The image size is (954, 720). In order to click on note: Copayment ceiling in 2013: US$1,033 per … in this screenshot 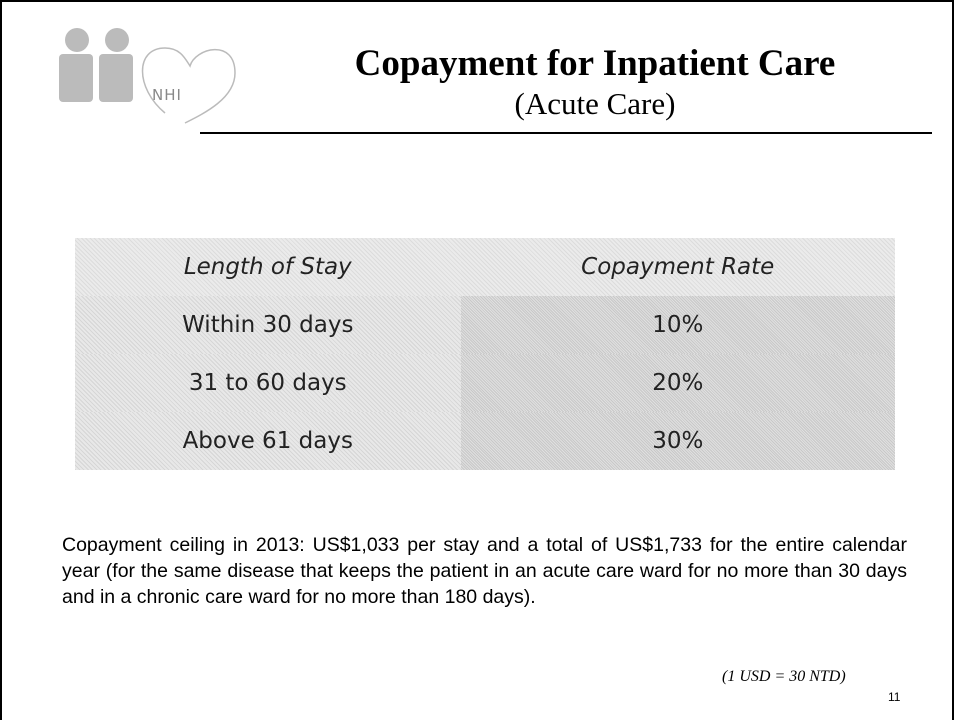, I will do `click(484, 571)`.